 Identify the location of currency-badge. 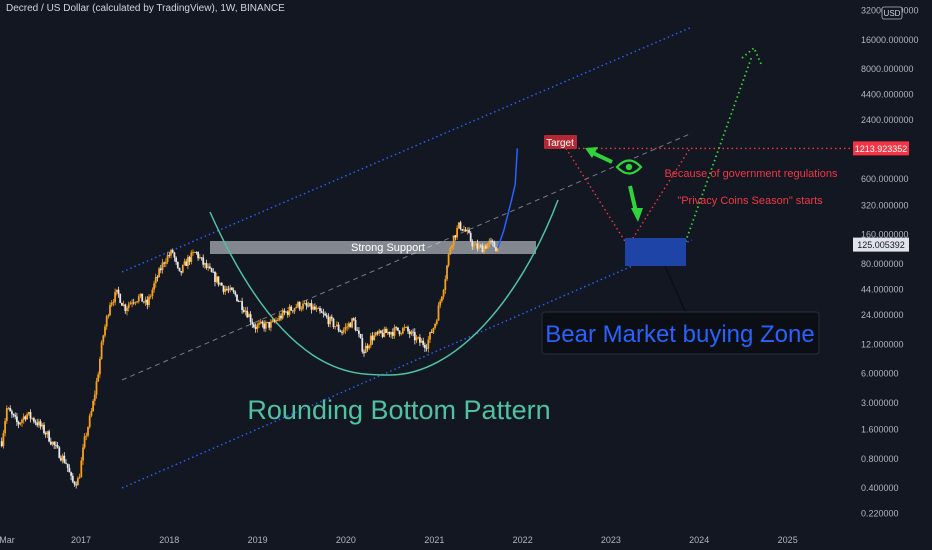
(892, 13).